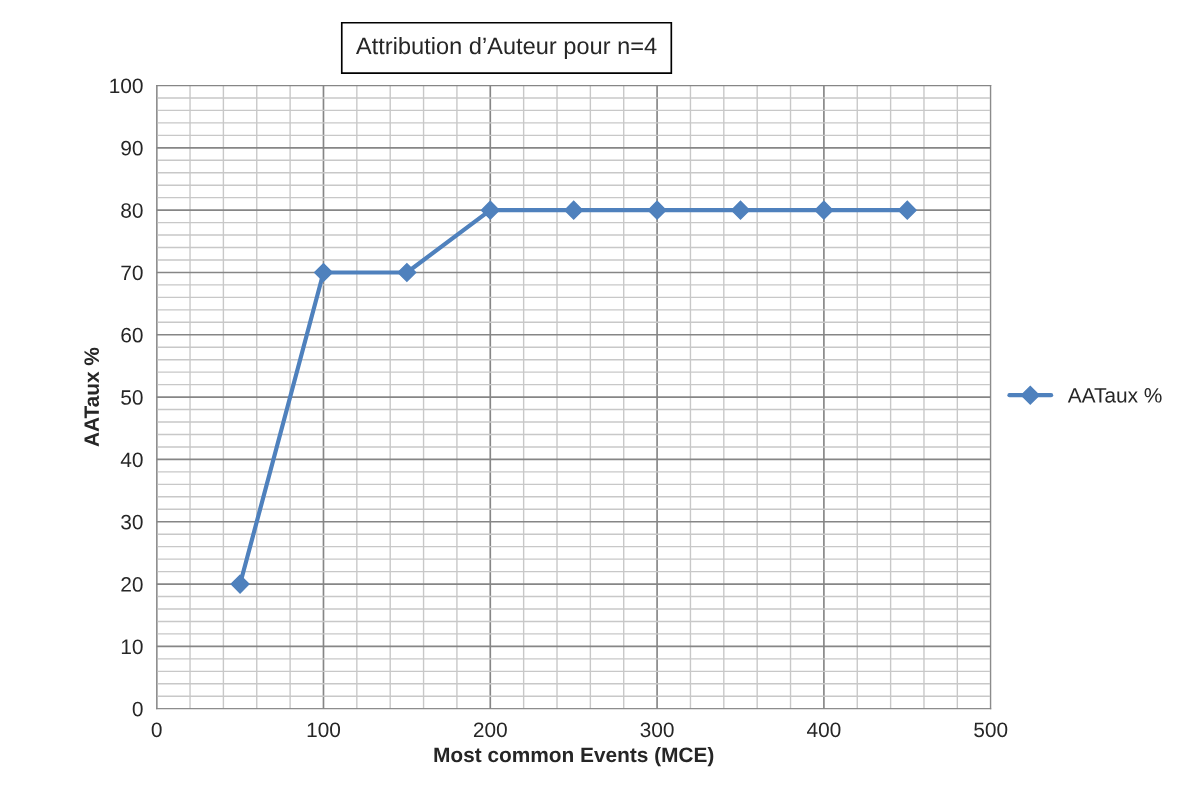 The width and height of the screenshot is (1178, 799). What do you see at coordinates (132, 397) in the screenshot?
I see `y-tick-label: 50` at bounding box center [132, 397].